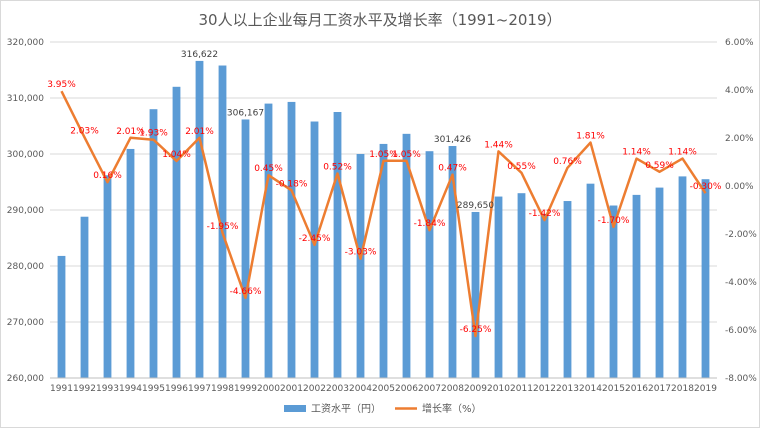 The width and height of the screenshot is (760, 428). Describe the element at coordinates (61, 85) in the screenshot. I see `line-data-label: 3.95%` at that location.